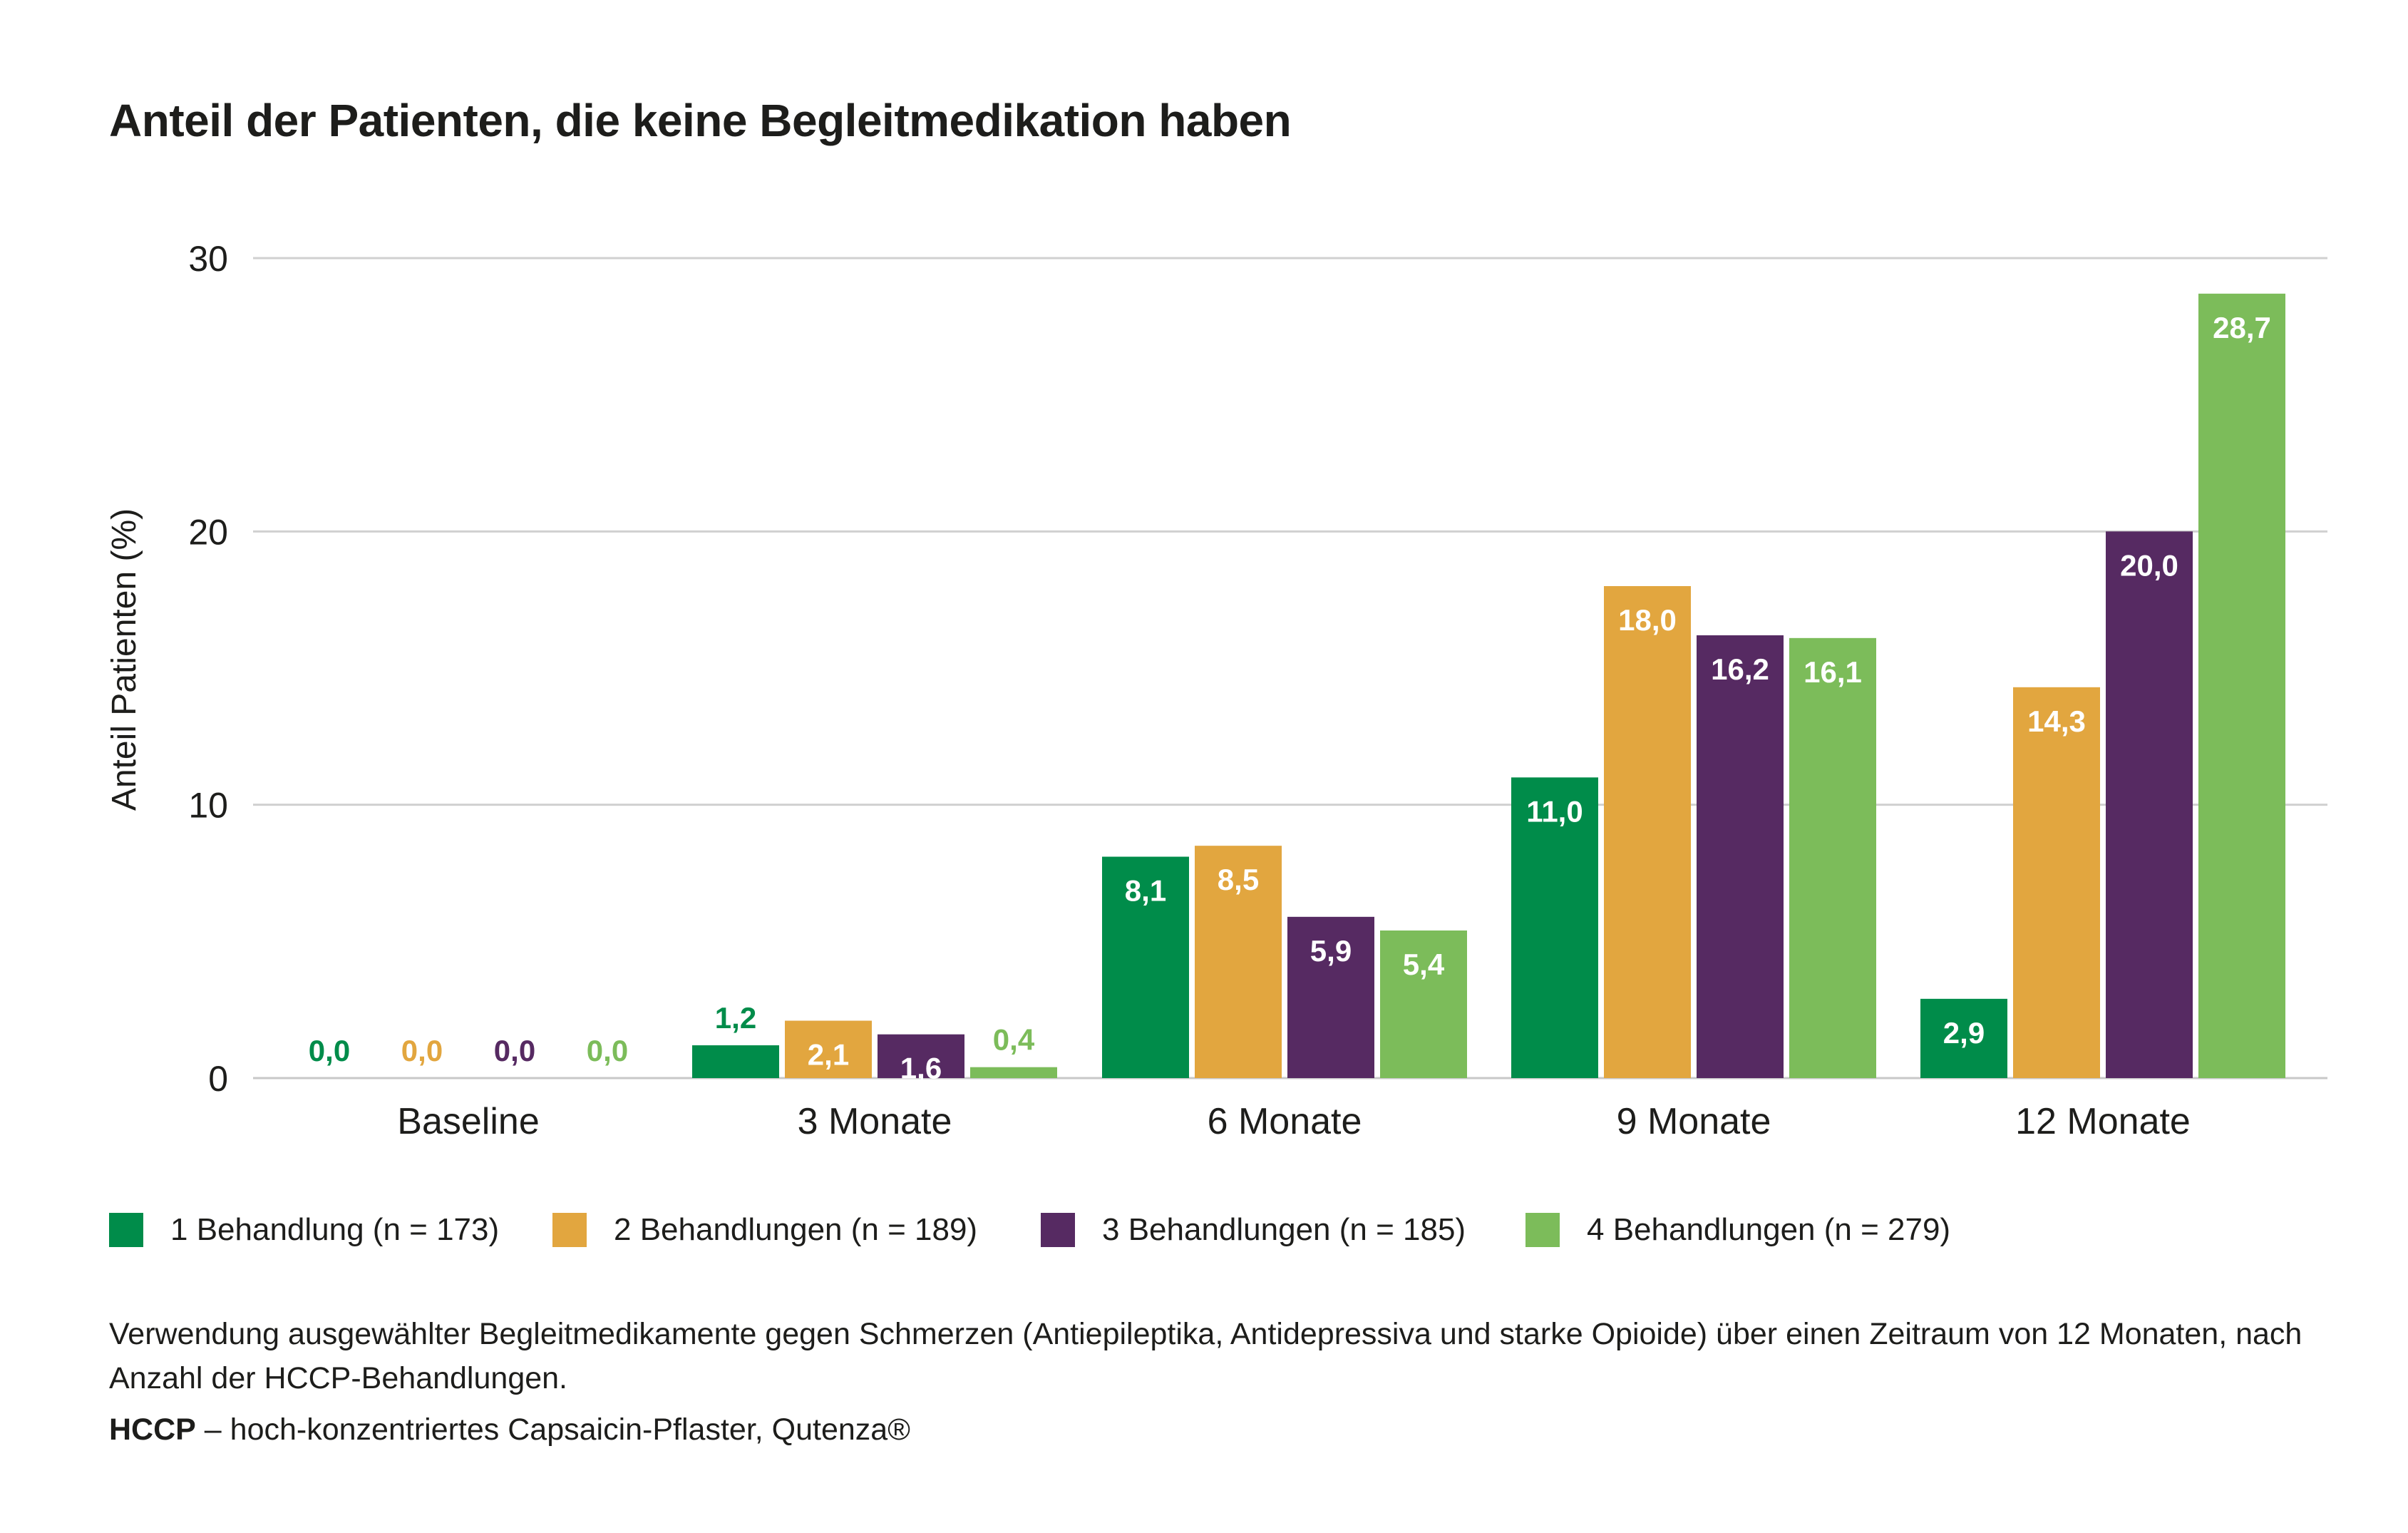 The height and width of the screenshot is (1533, 2408). What do you see at coordinates (735, 1018) in the screenshot?
I see `bar-value-label: 1,2` at bounding box center [735, 1018].